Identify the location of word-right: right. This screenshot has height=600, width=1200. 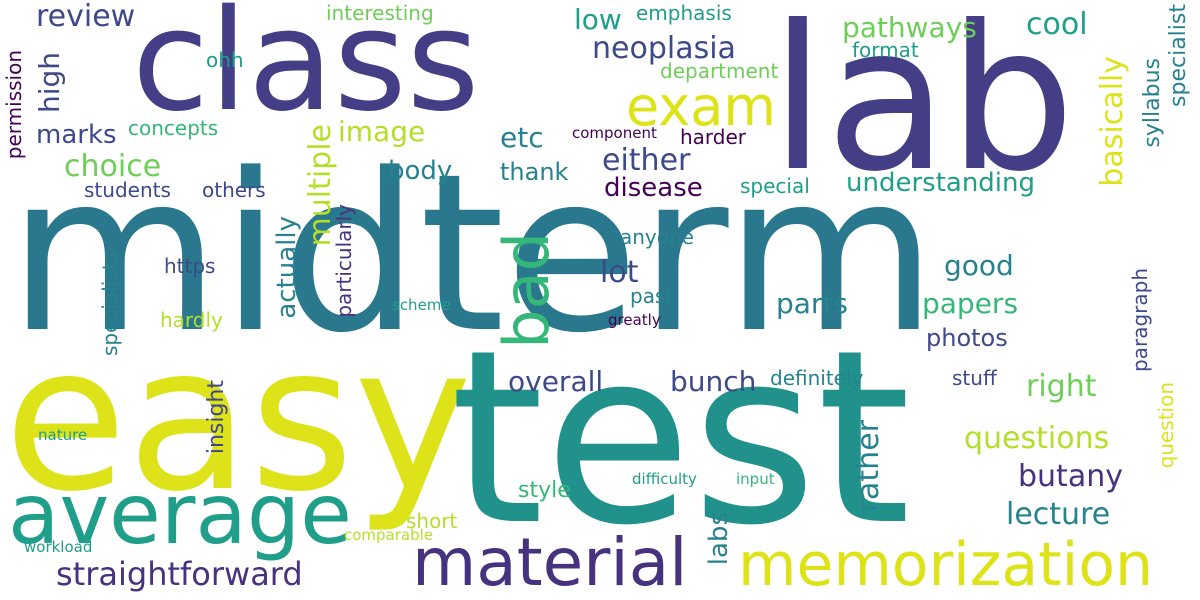
(1061, 386).